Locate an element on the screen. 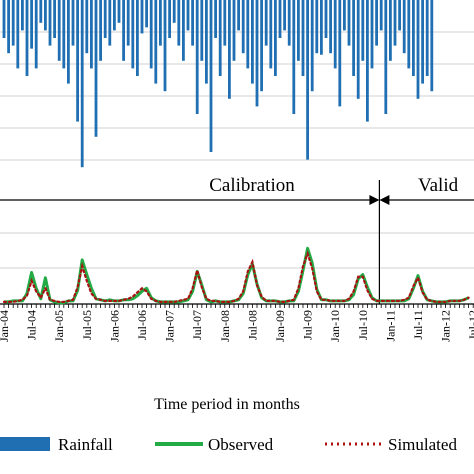 The height and width of the screenshot is (474, 474). x-tick-label: Jan-04 is located at coordinates (5, 326).